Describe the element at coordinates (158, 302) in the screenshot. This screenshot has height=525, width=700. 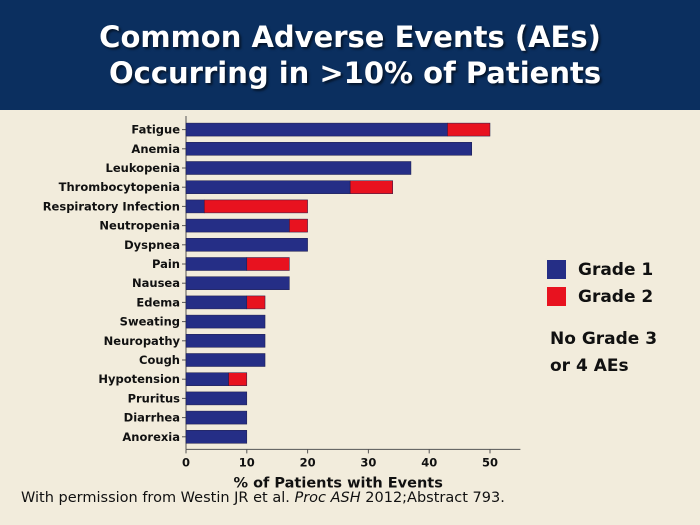
I see `category-label-edema: Edema` at that location.